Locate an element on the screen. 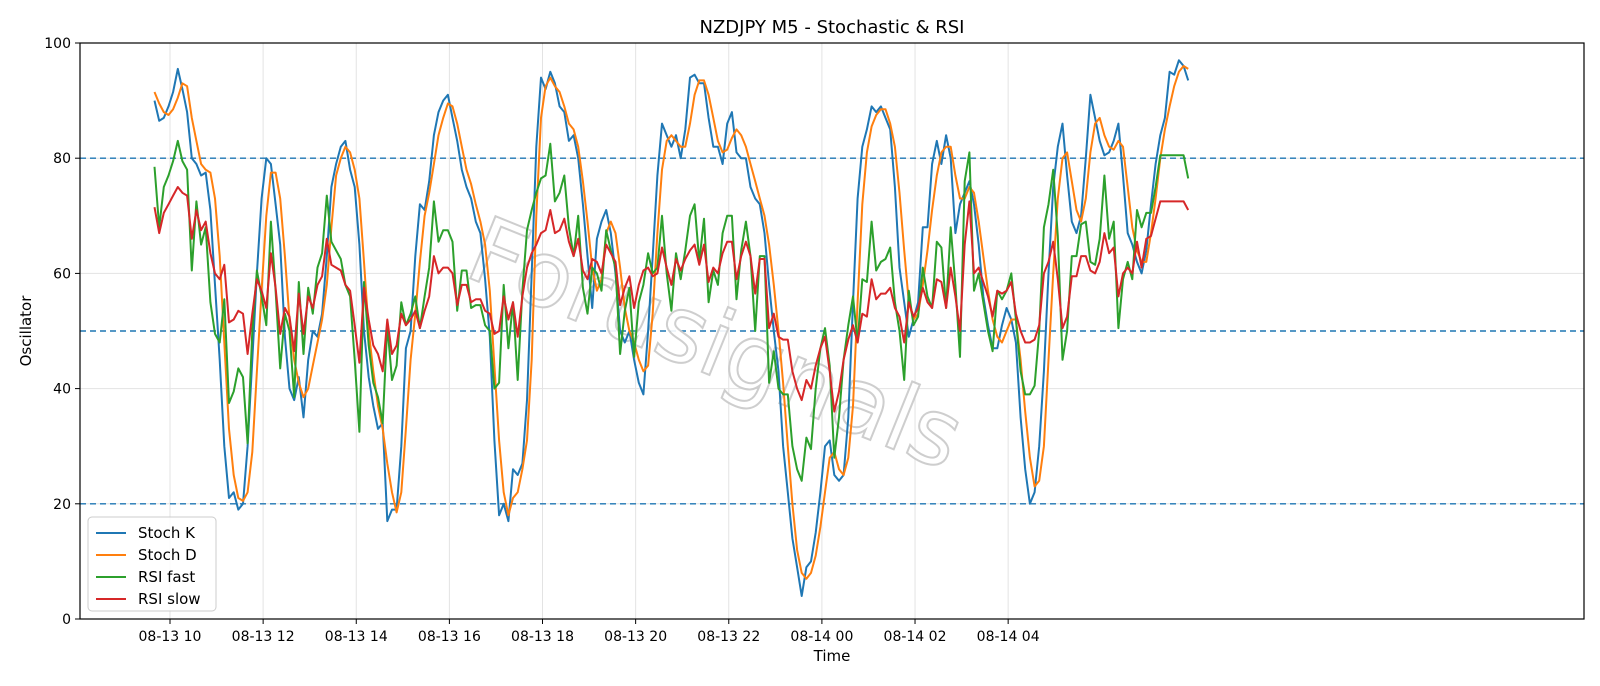 This screenshot has height=686, width=1600. legend-label-rsi-slow: RSI slow is located at coordinates (169, 599).